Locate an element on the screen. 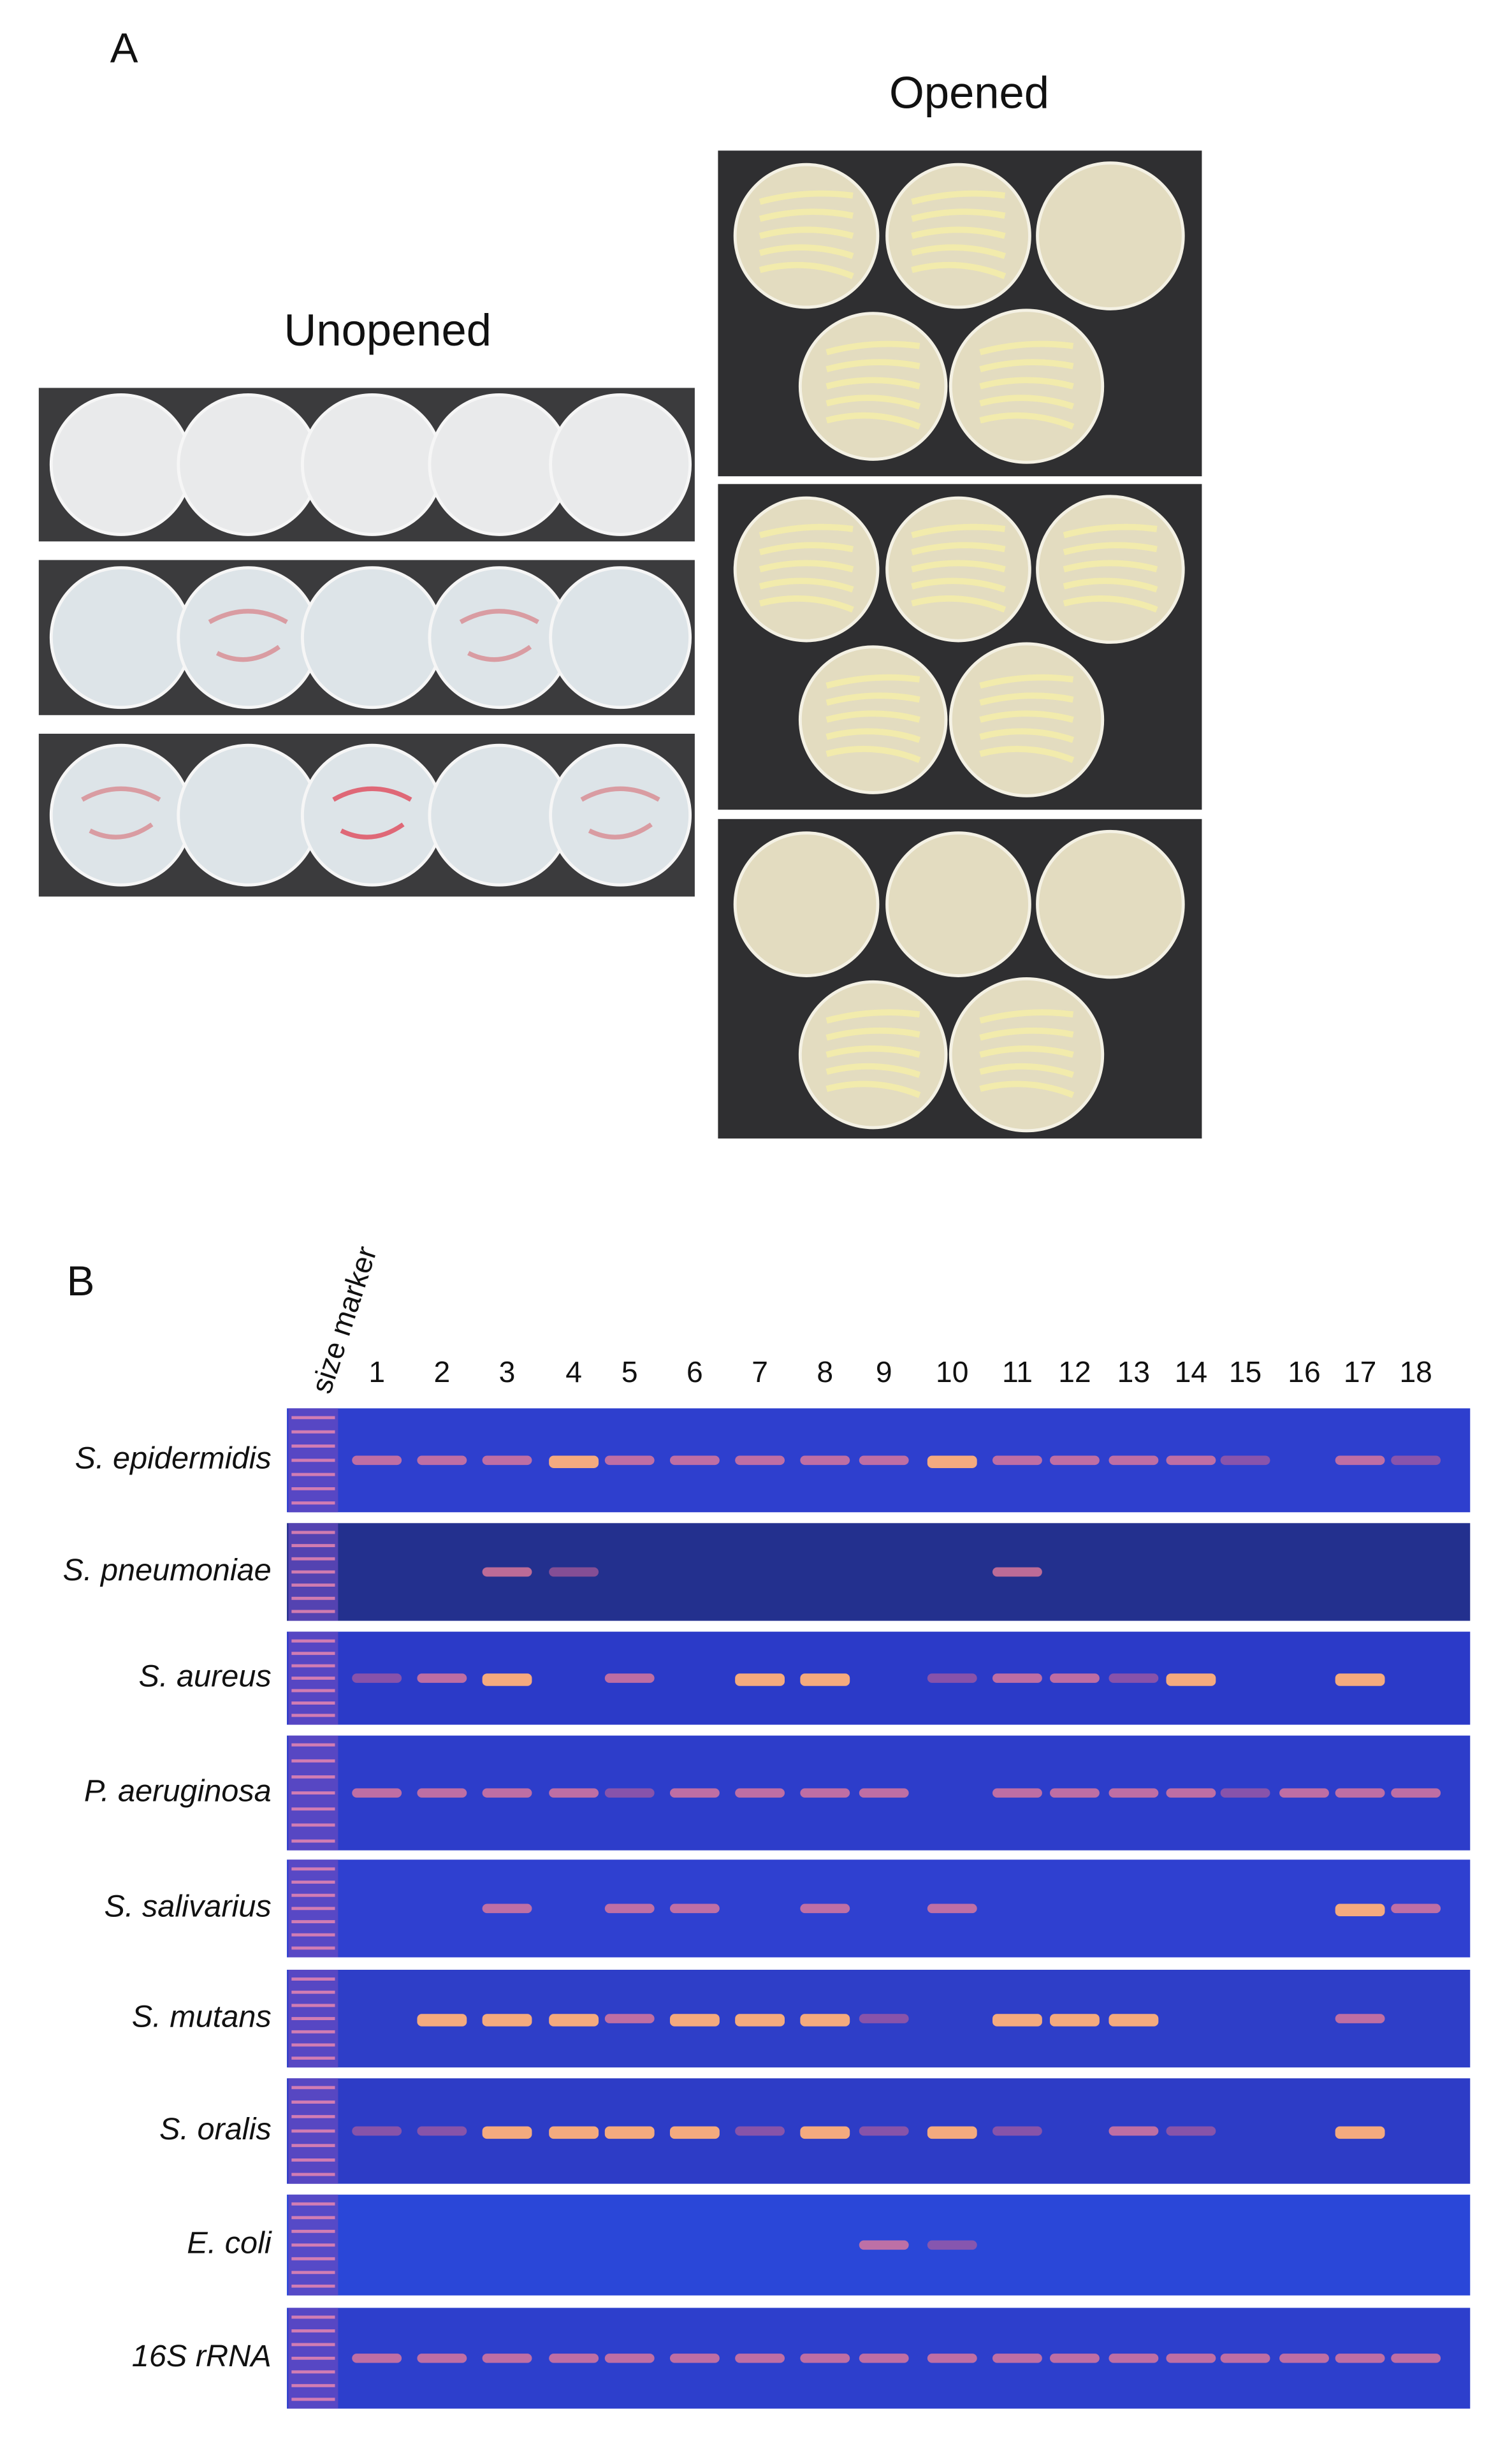 This screenshot has width=1512, height=2460. lane-label: 4 is located at coordinates (573, 1371).